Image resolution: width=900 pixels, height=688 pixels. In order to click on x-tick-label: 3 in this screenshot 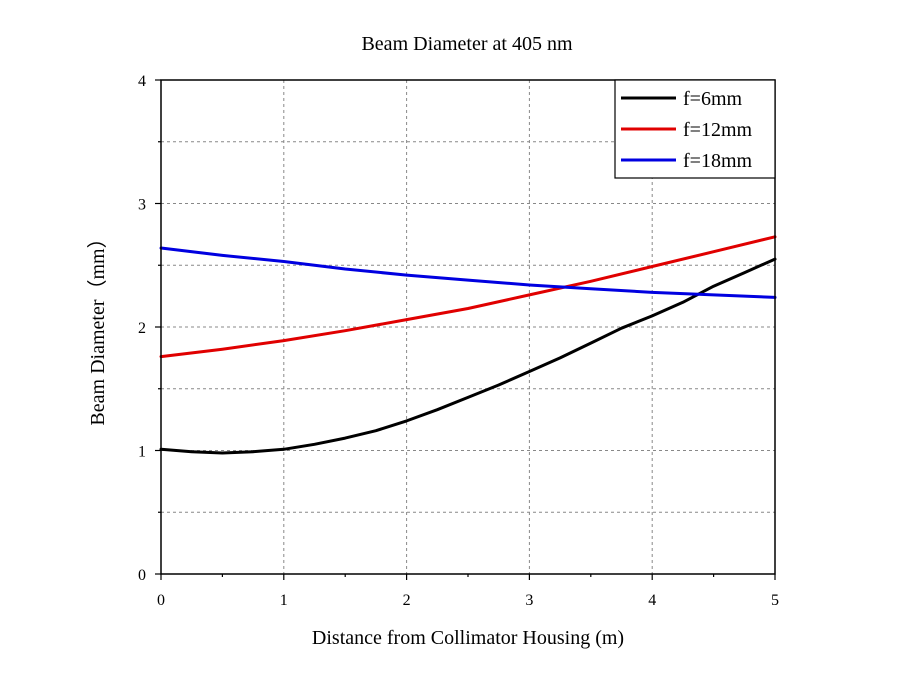, I will do `click(529, 600)`.